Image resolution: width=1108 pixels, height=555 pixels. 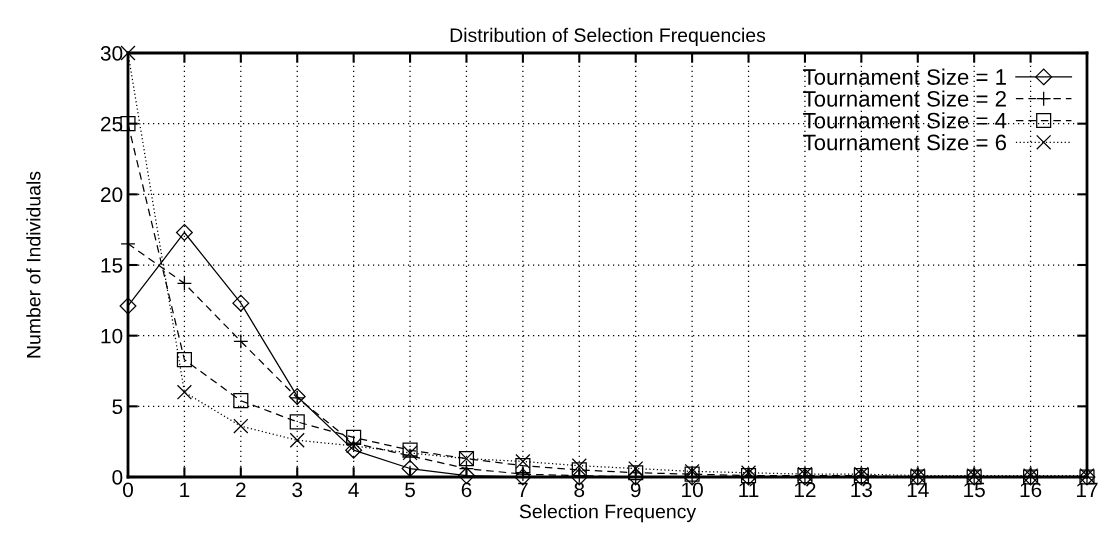 I want to click on x-tick-label: 8, so click(x=579, y=490).